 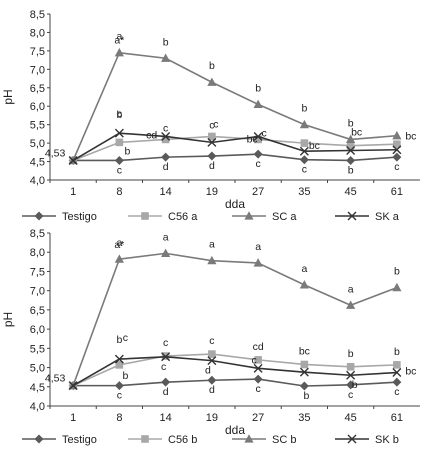 What do you see at coordinates (212, 245) in the screenshot?
I see `significance-letter-2-3: a` at bounding box center [212, 245].